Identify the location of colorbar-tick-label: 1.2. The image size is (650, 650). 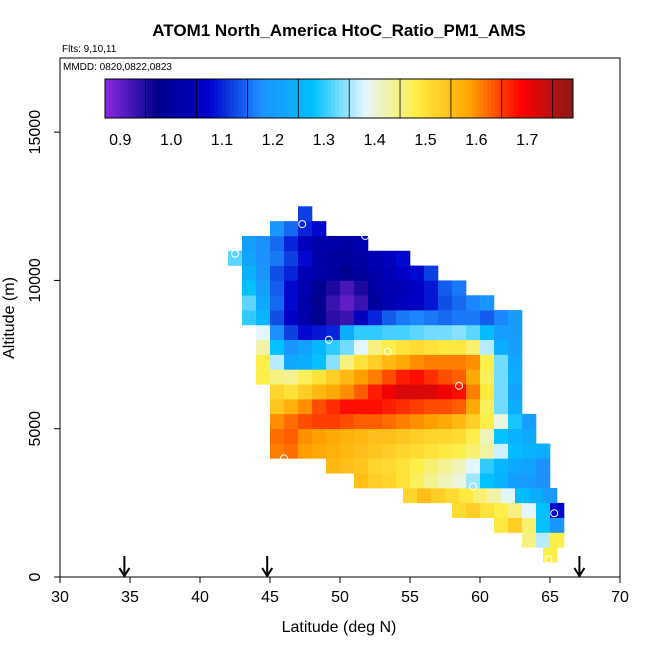
(273, 140).